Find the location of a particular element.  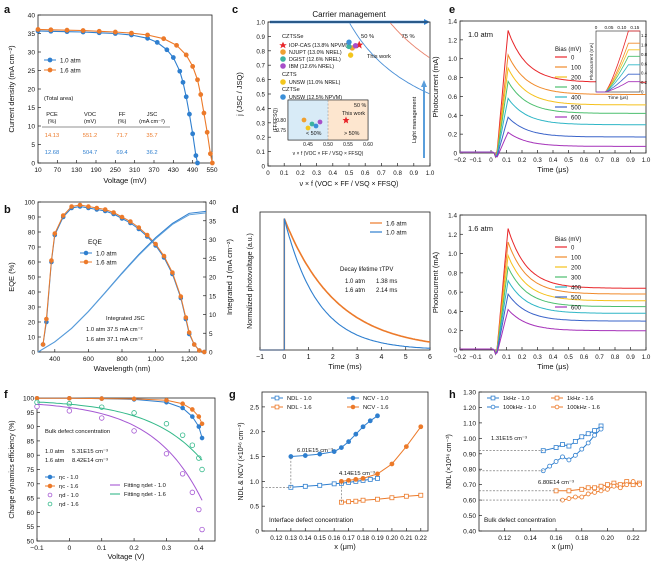

panel-a-ytick-label: 10 is located at coordinates (32, 127).